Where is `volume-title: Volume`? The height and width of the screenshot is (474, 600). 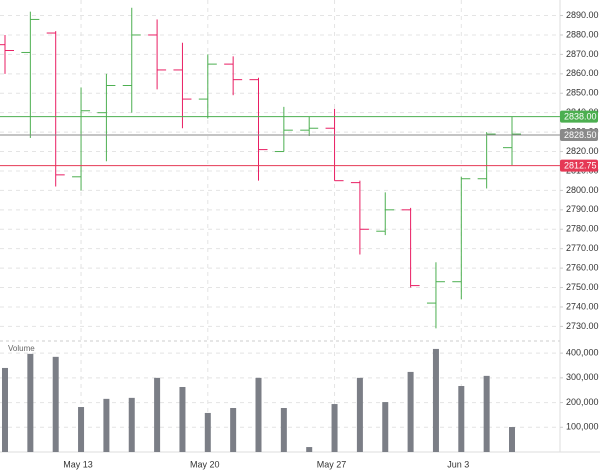
volume-title: Volume is located at coordinates (21, 348).